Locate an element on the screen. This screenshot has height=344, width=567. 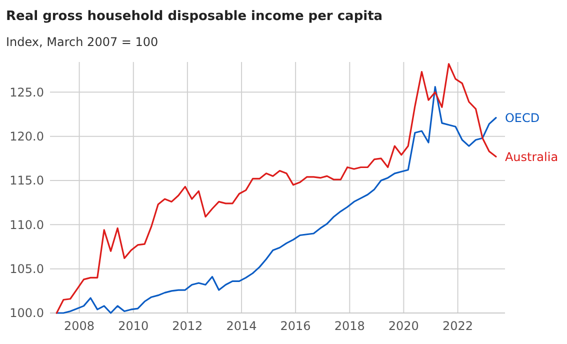
series-label: OECD is located at coordinates (522, 117).